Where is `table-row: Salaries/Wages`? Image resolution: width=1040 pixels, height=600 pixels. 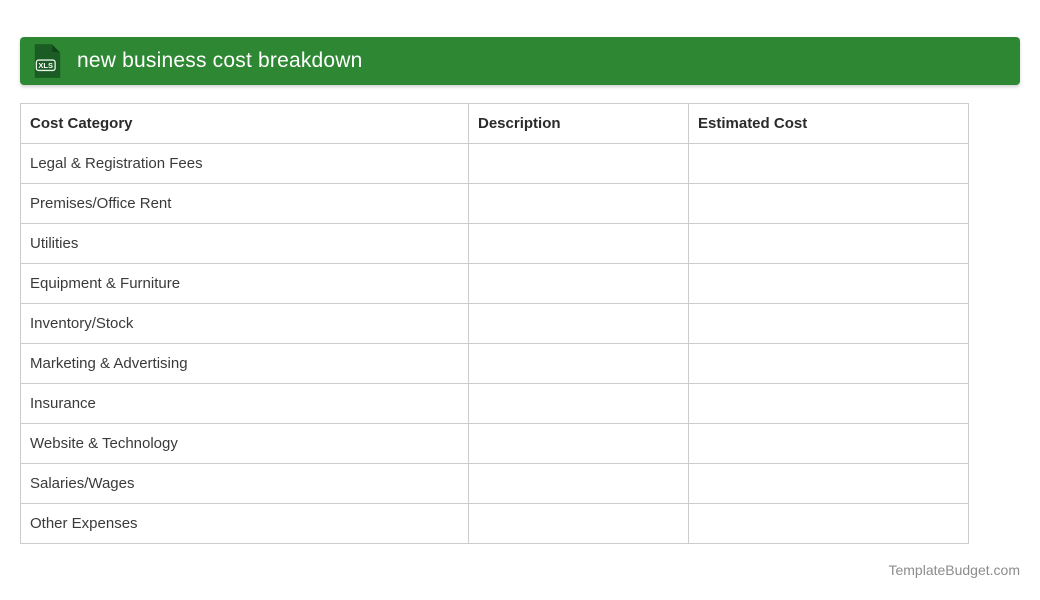 table-row: Salaries/Wages is located at coordinates (494, 483).